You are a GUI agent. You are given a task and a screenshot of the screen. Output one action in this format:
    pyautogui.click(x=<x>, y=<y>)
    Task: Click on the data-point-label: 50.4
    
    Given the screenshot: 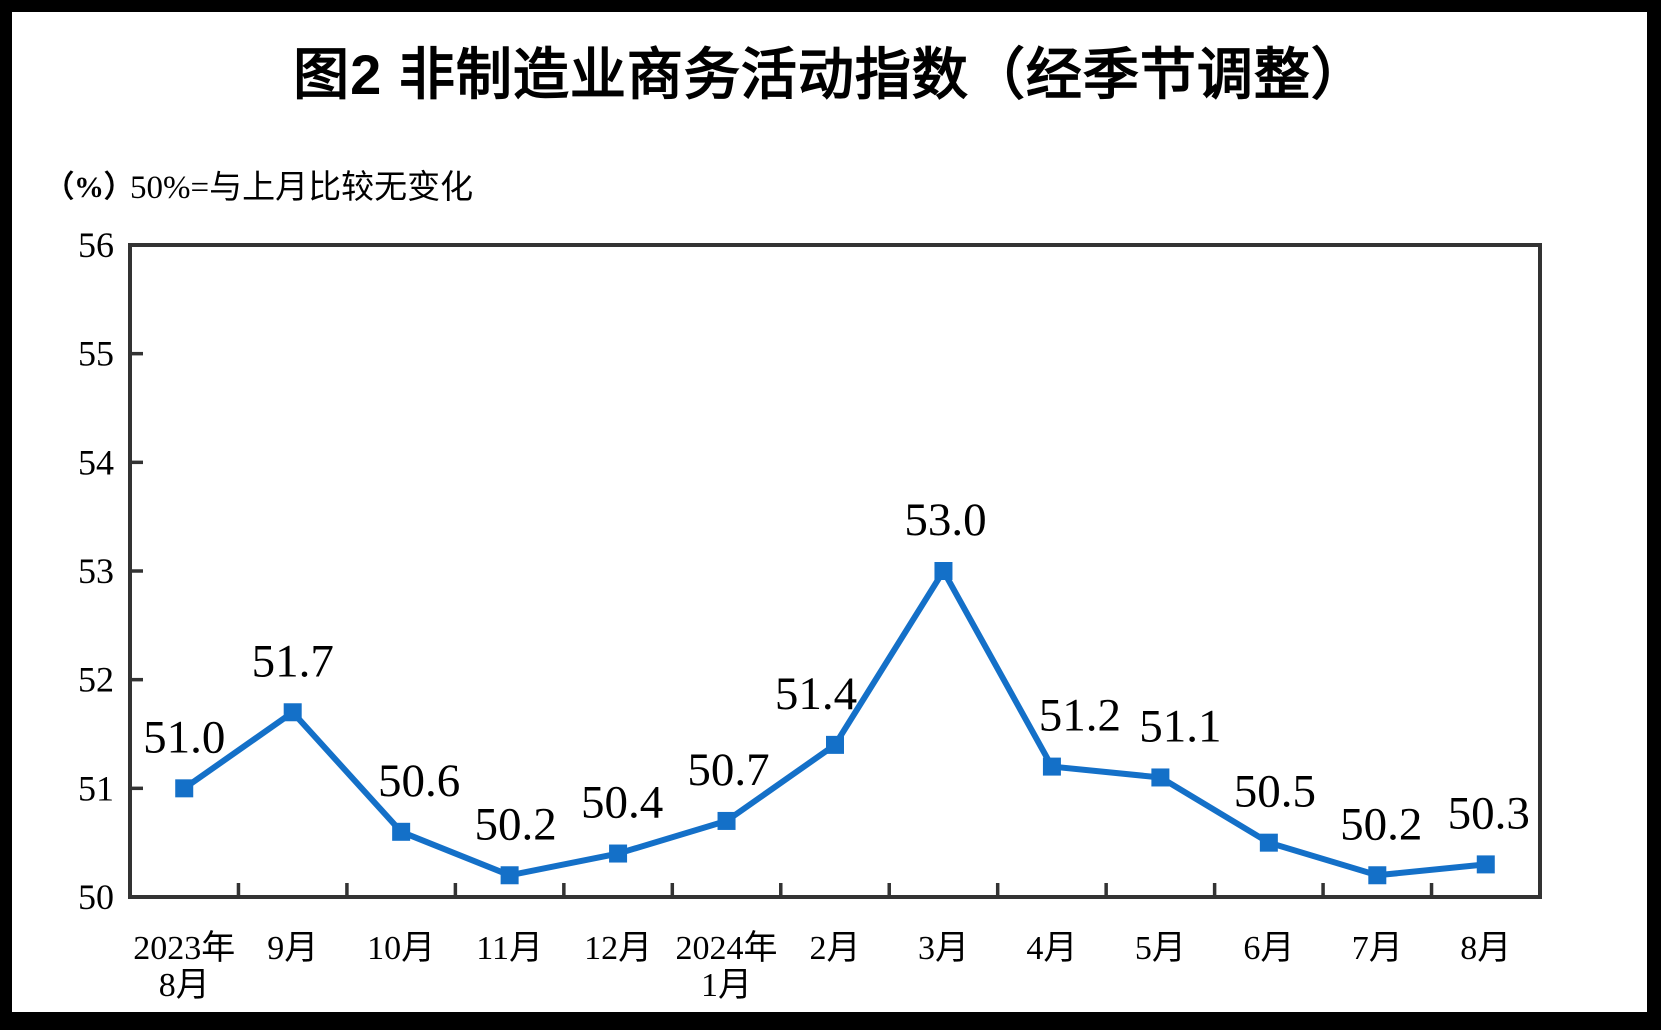 What is the action you would take?
    pyautogui.click(x=622, y=803)
    